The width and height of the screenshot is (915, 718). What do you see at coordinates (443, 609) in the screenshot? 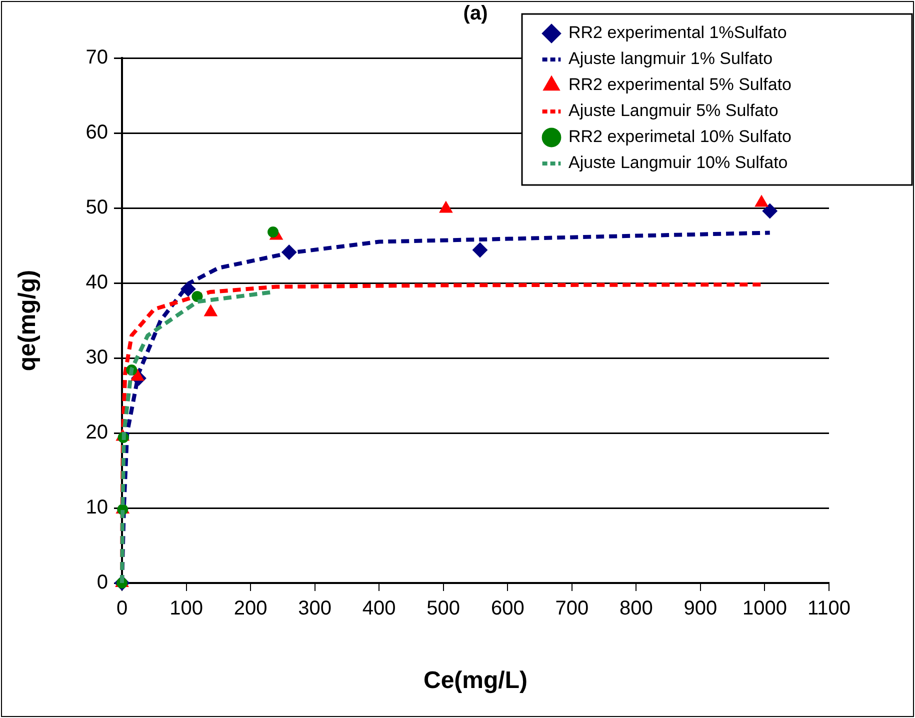
I see `x-tick-label: 500` at bounding box center [443, 609].